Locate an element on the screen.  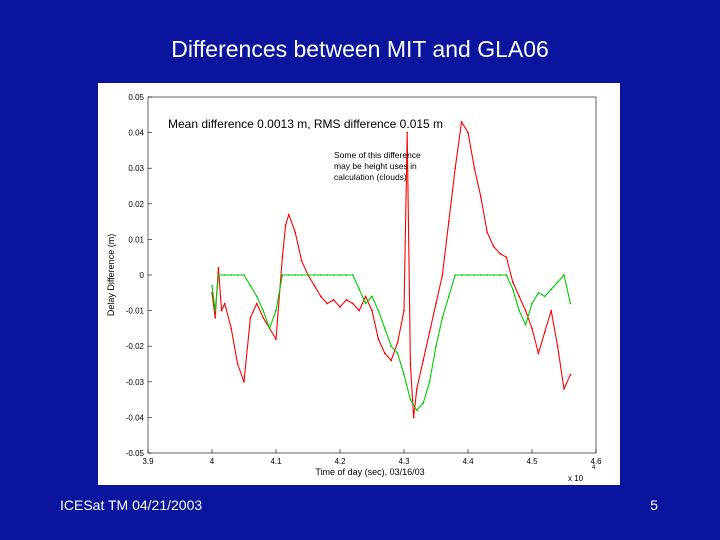
note-line-2: may be height uses in is located at coordinates (375, 166).